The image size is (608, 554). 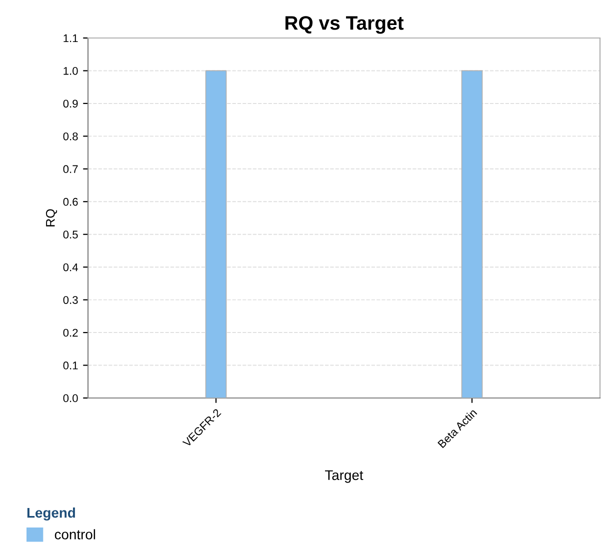 I want to click on y-tick-label: 0.6, so click(x=70, y=202).